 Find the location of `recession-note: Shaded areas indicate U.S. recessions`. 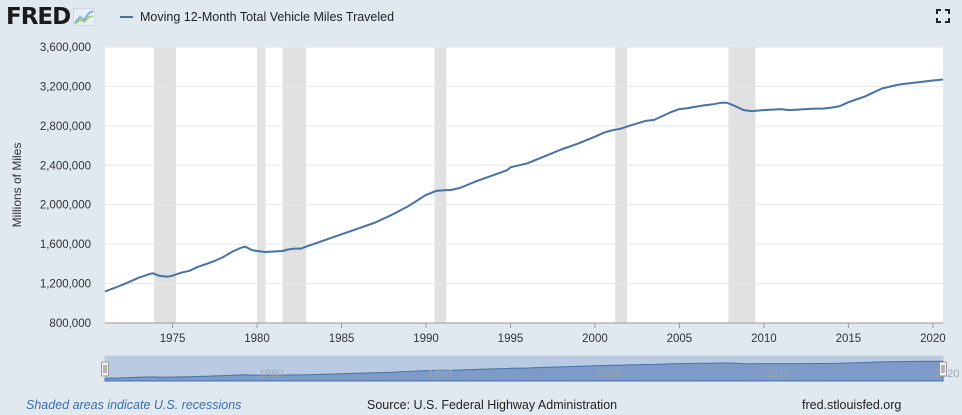

recession-note: Shaded areas indicate U.S. recessions is located at coordinates (134, 405).